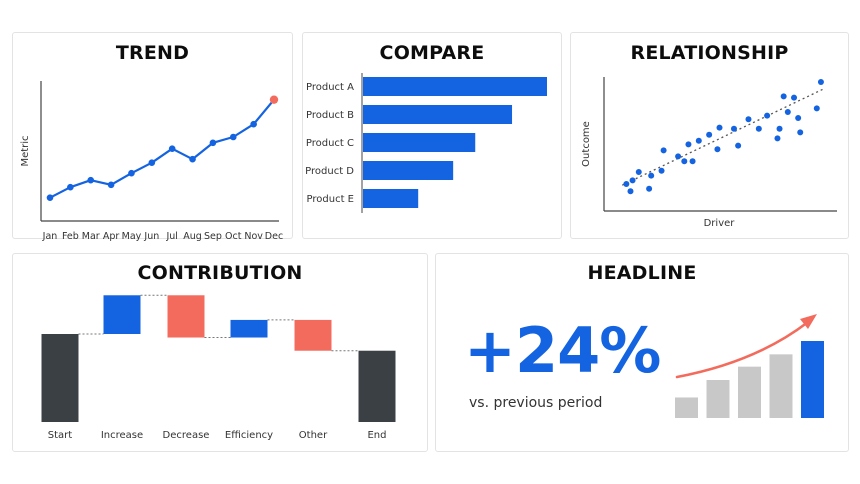 This screenshot has width=860, height=484. I want to click on compare-y-tick-label: Product B, so click(330, 115).